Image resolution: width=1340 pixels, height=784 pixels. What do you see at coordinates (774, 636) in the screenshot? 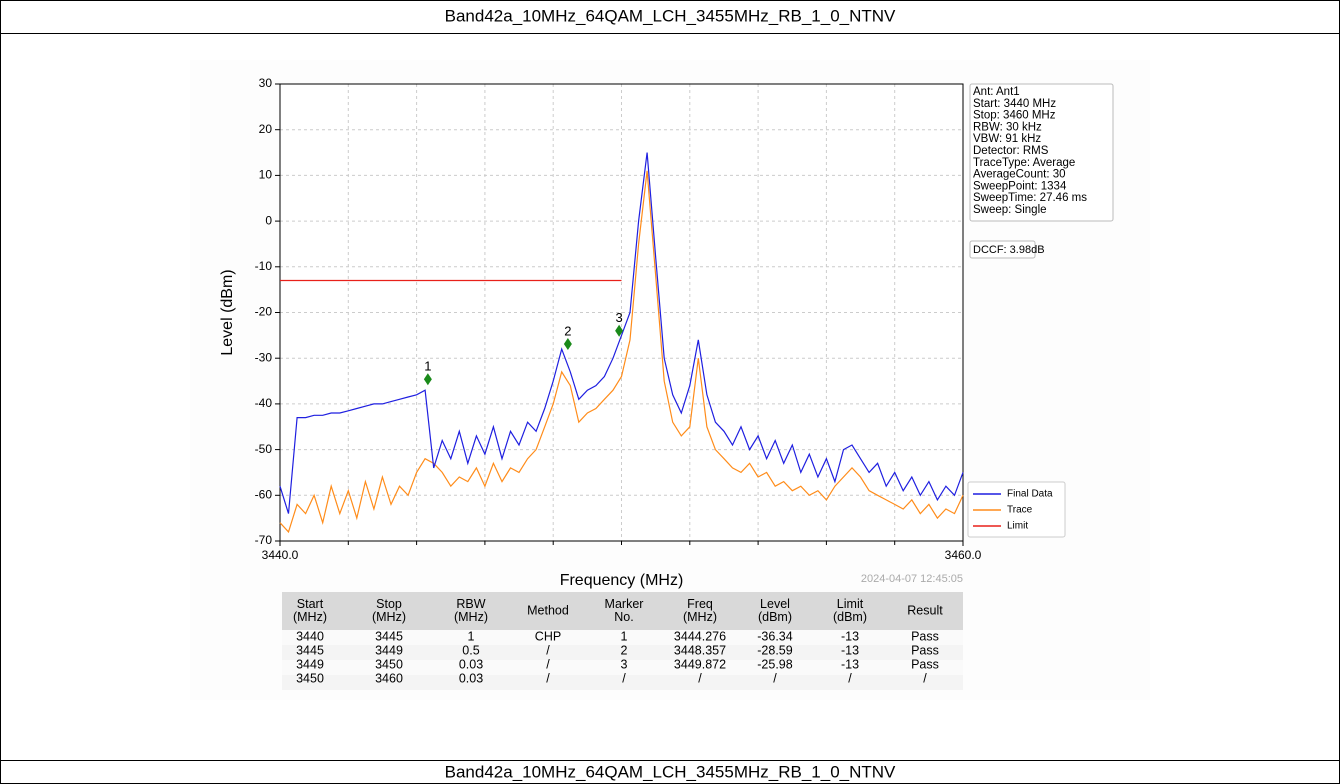
I see `table-cell: -36.34` at bounding box center [774, 636].